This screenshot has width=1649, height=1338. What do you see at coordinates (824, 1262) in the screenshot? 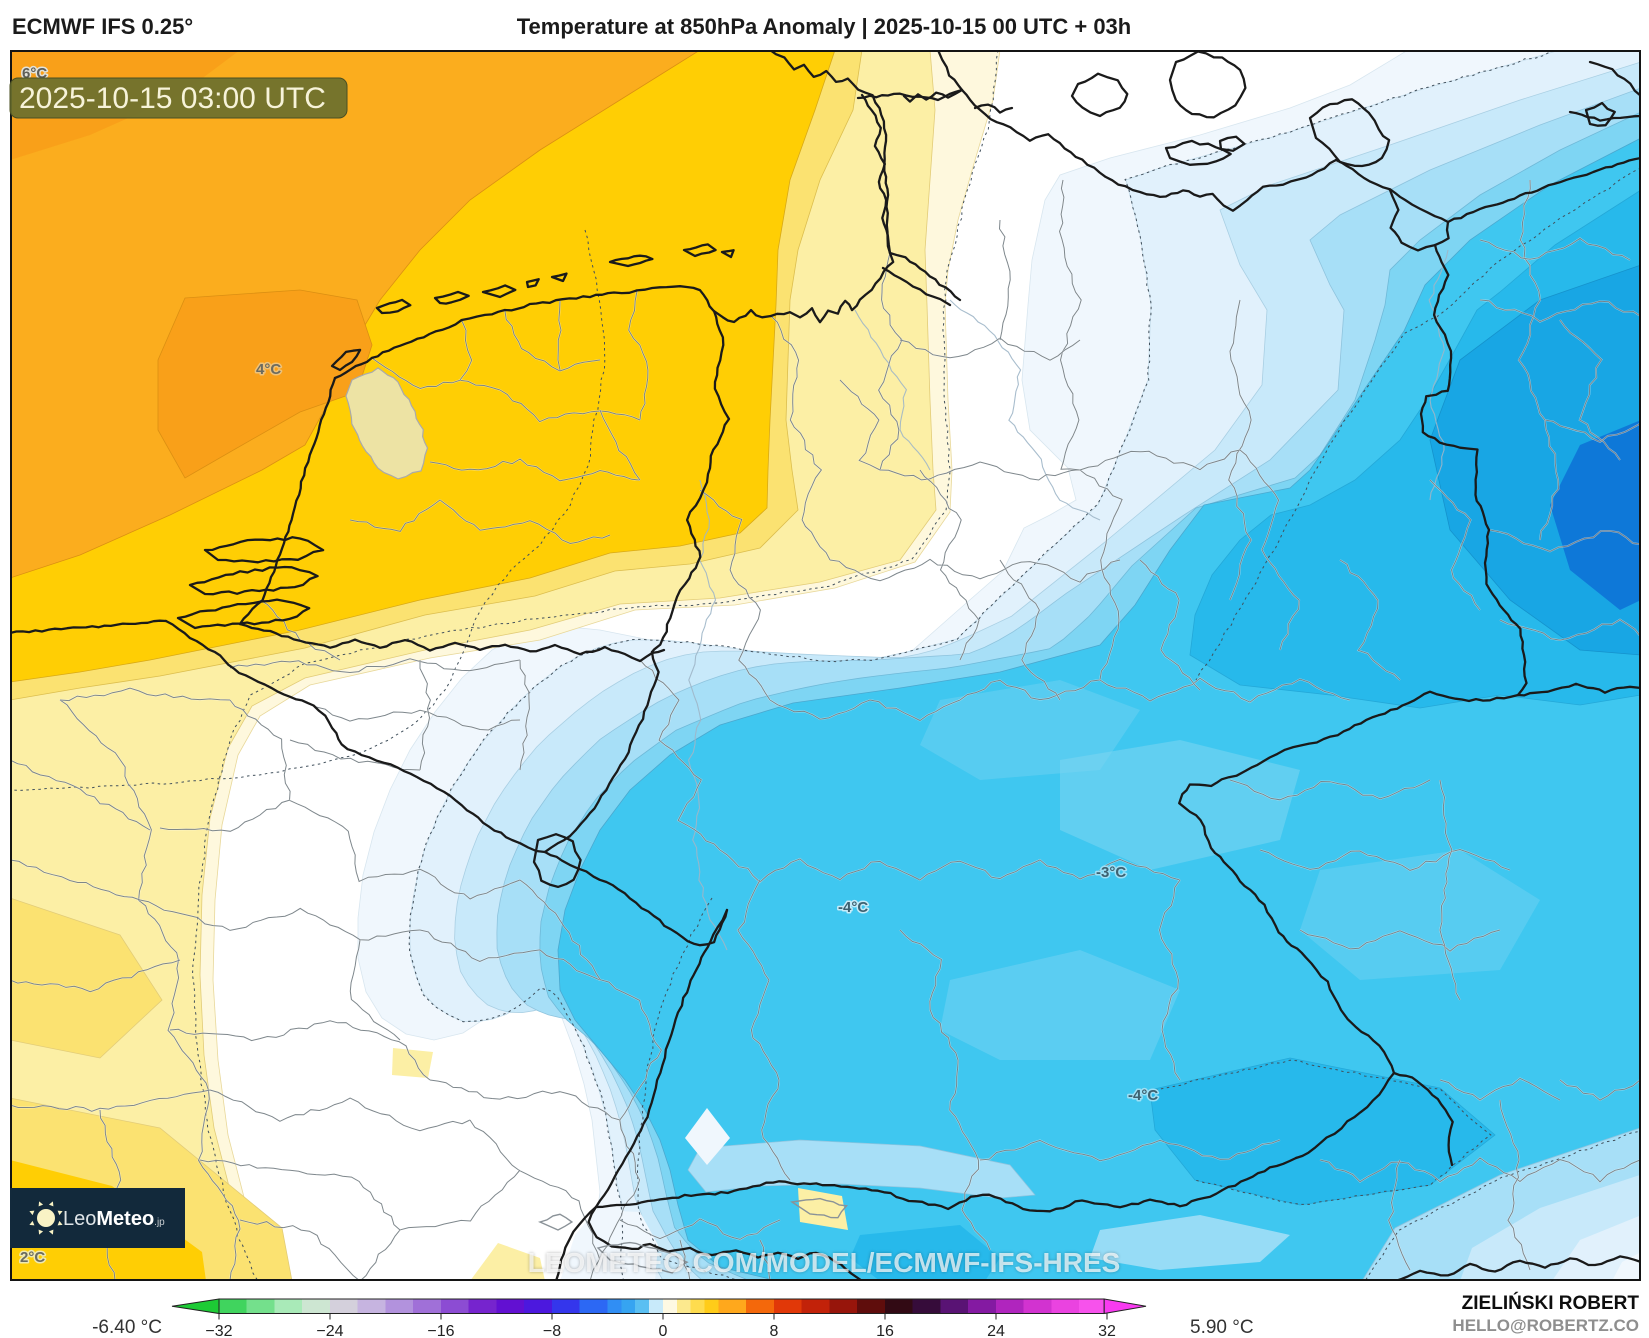
I see `svg-text:LEOMETEO.COM/MODEL/ECMWF-IFS-H: LEOMETEO.COM/MODEL/ECMWF-IFS-HRES` at bounding box center [824, 1262].